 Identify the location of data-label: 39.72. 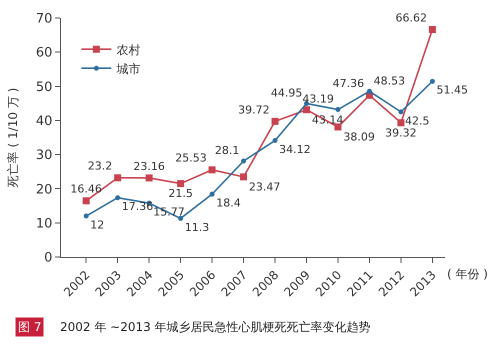
(254, 109).